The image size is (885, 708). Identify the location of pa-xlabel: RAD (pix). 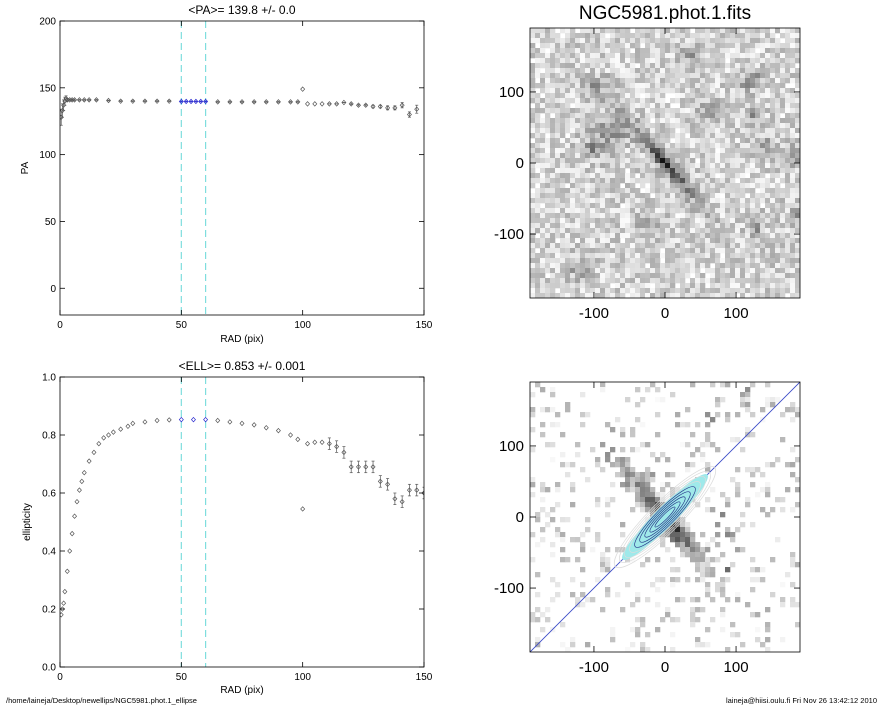
(241, 339).